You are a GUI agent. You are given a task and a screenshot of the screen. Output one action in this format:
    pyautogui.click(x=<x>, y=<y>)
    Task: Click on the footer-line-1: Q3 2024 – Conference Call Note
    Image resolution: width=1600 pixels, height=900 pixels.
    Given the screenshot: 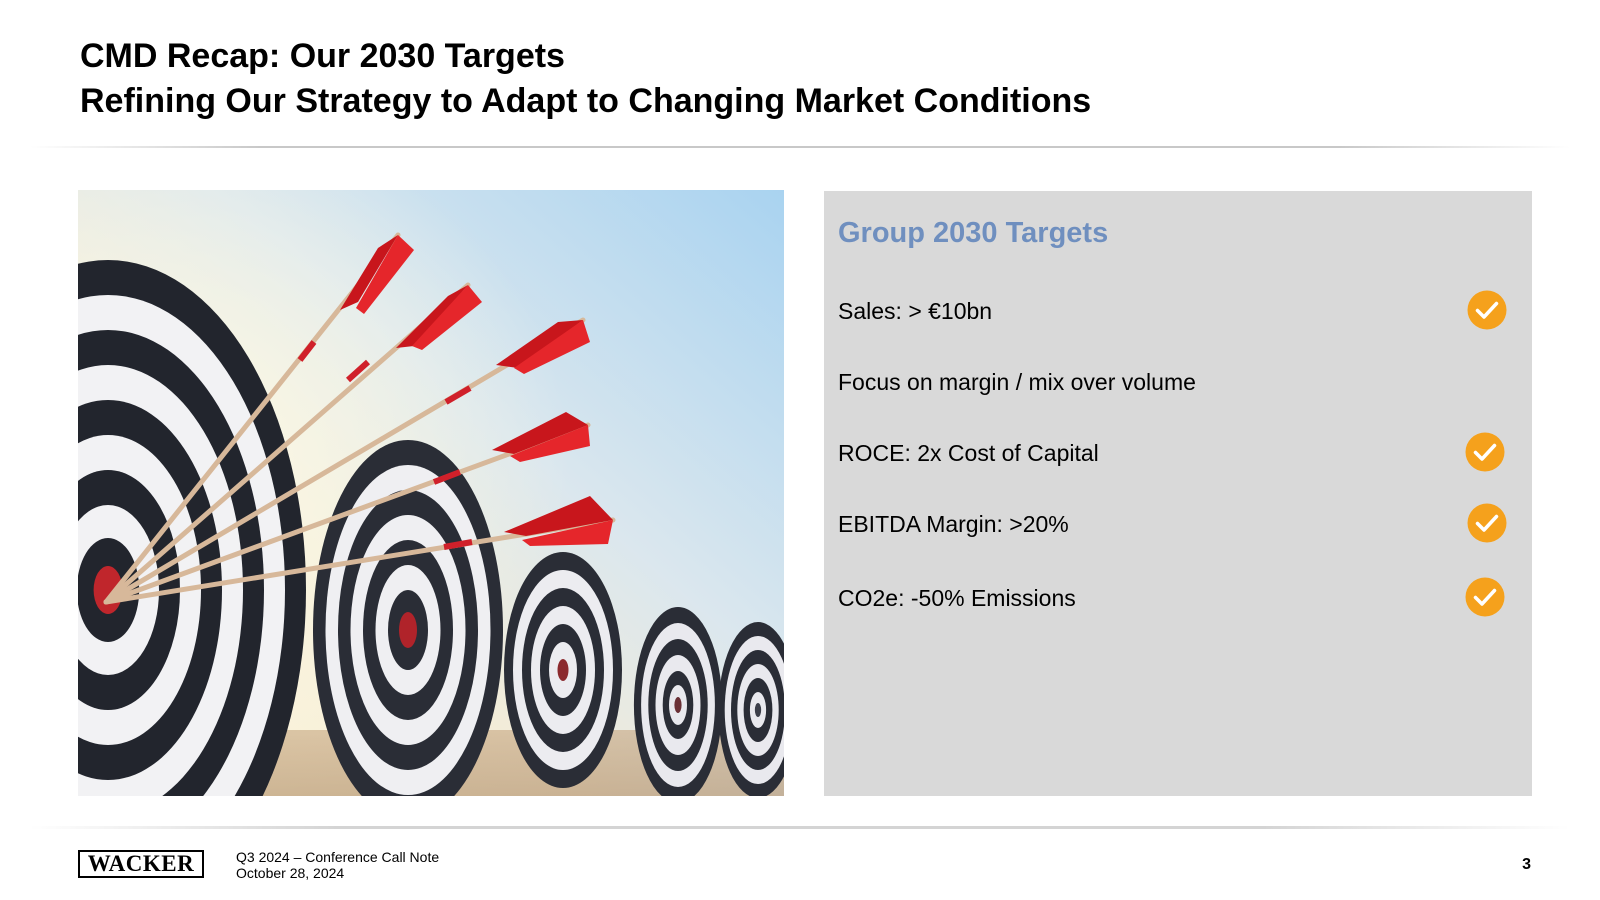 What is the action you would take?
    pyautogui.click(x=338, y=857)
    